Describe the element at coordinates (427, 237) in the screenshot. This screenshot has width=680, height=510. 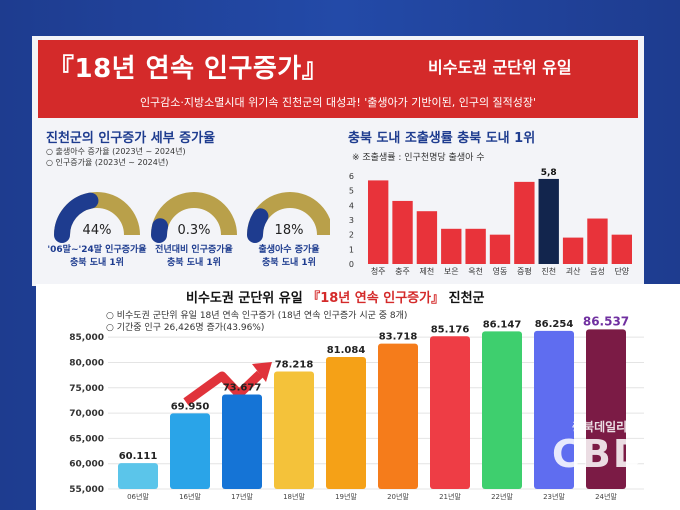
I see `bar-제천` at that location.